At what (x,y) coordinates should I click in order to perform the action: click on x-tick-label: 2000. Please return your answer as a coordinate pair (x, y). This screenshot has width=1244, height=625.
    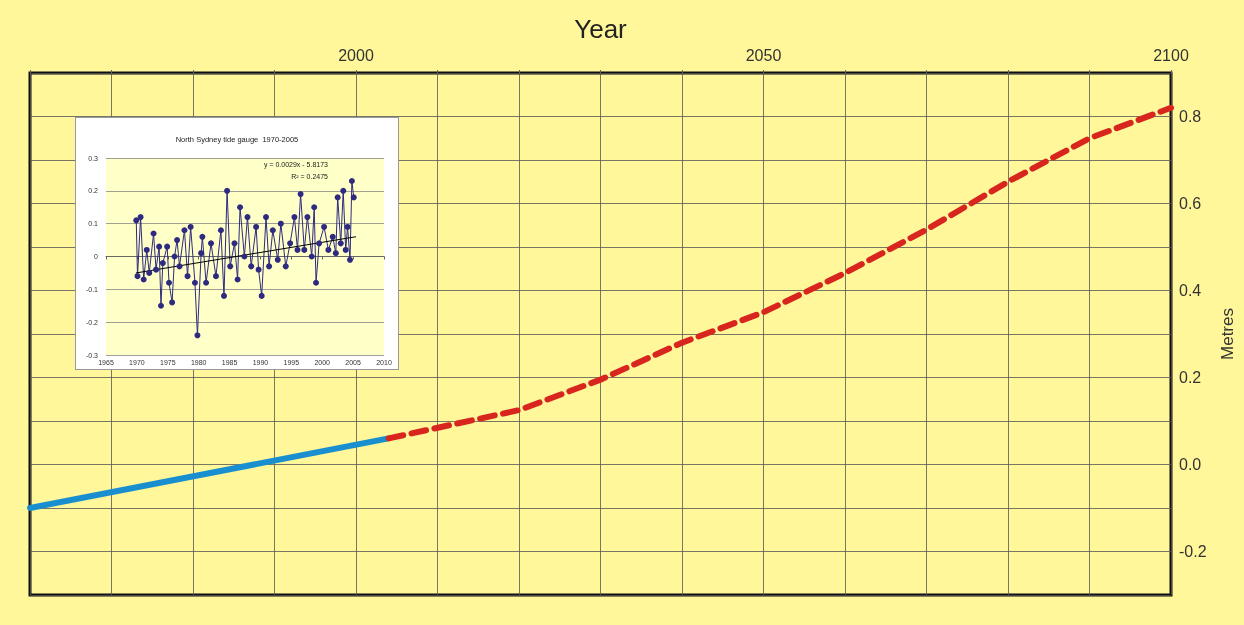
    Looking at the image, I should click on (356, 55).